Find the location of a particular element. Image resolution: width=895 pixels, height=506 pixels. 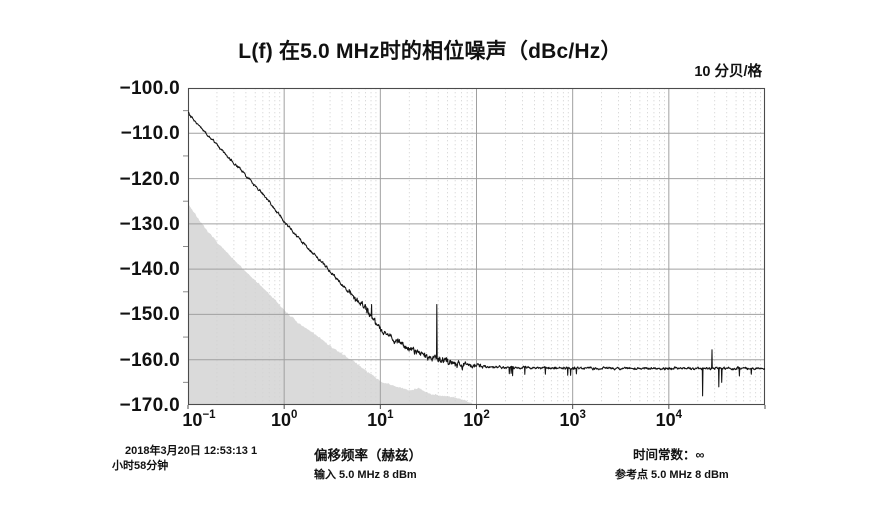

x-axis-tick-label: 10¹ is located at coordinates (380, 419).